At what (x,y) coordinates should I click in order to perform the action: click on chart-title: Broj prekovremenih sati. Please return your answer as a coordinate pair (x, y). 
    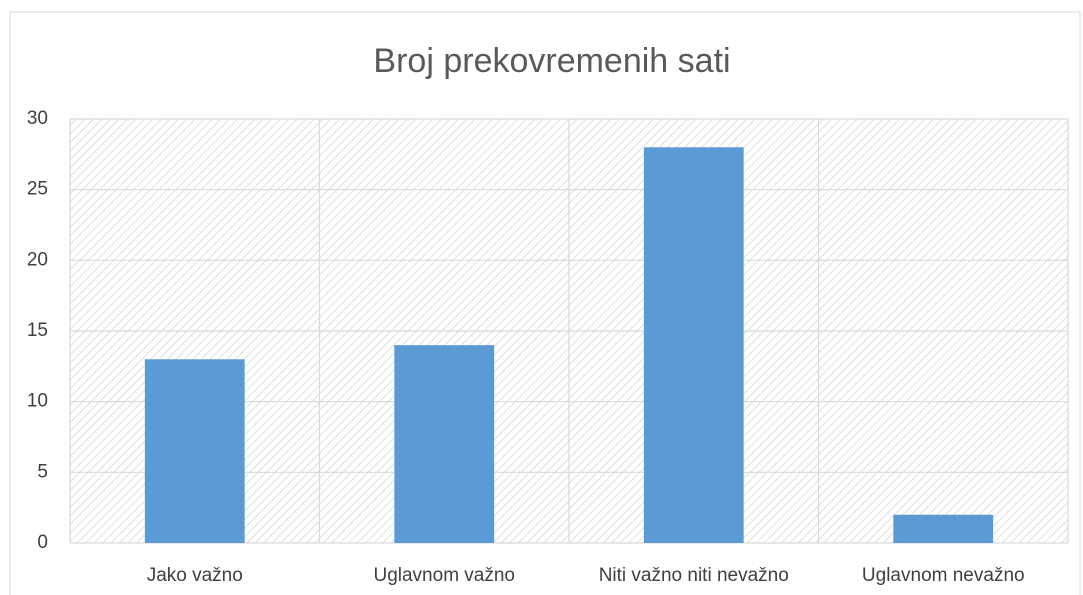
    Looking at the image, I should click on (551, 61).